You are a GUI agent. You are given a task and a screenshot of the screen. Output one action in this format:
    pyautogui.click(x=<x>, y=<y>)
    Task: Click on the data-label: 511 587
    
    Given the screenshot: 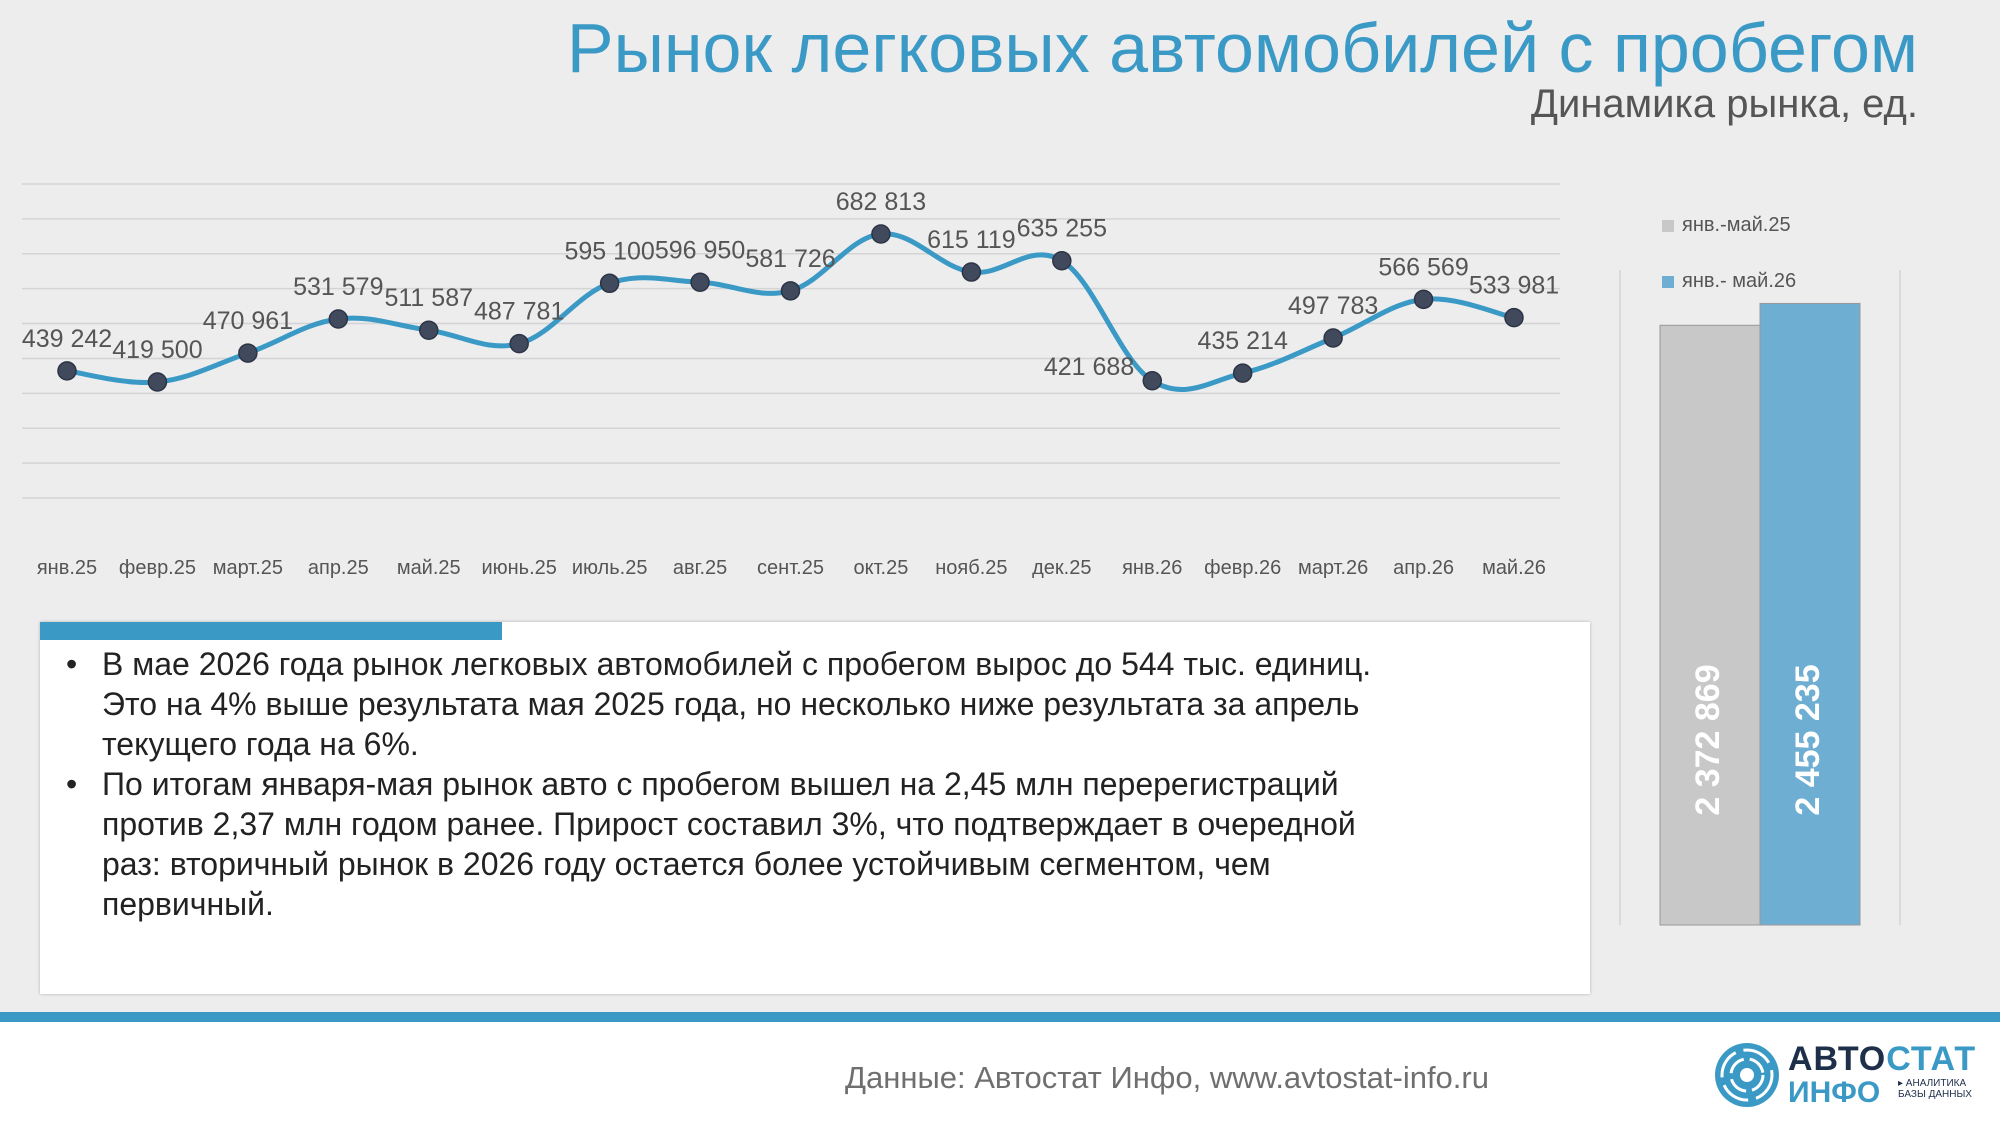 What is the action you would take?
    pyautogui.click(x=428, y=298)
    